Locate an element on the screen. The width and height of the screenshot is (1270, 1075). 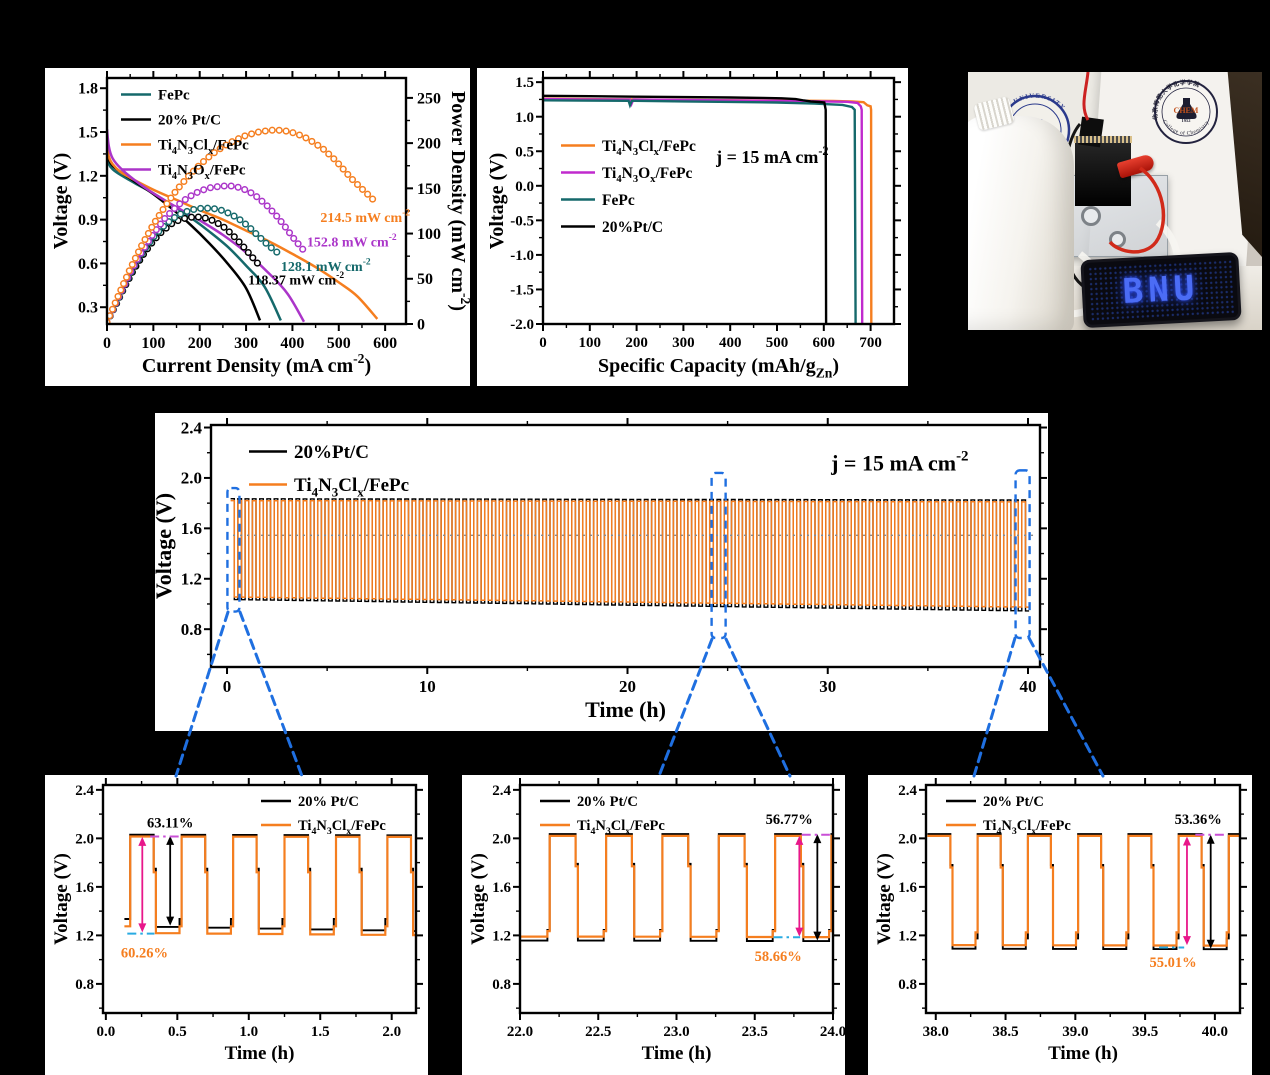
legend: 20%Pt/C Ti4N3Clx/FePc is located at coordinates (329, 470).